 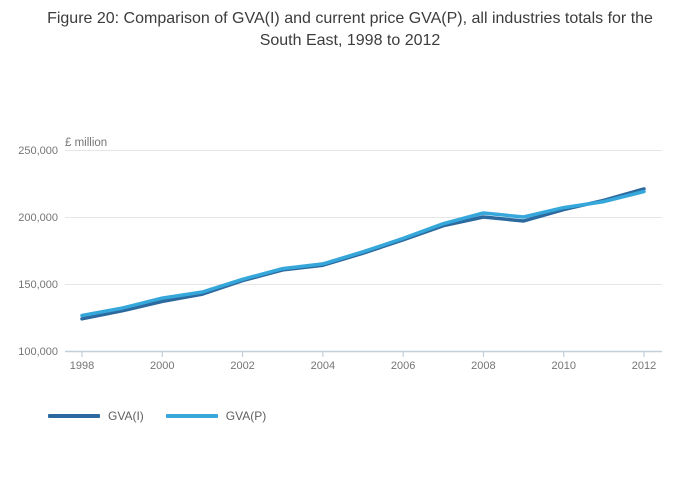 What do you see at coordinates (38, 285) in the screenshot?
I see `y-tick-label: 150,000` at bounding box center [38, 285].